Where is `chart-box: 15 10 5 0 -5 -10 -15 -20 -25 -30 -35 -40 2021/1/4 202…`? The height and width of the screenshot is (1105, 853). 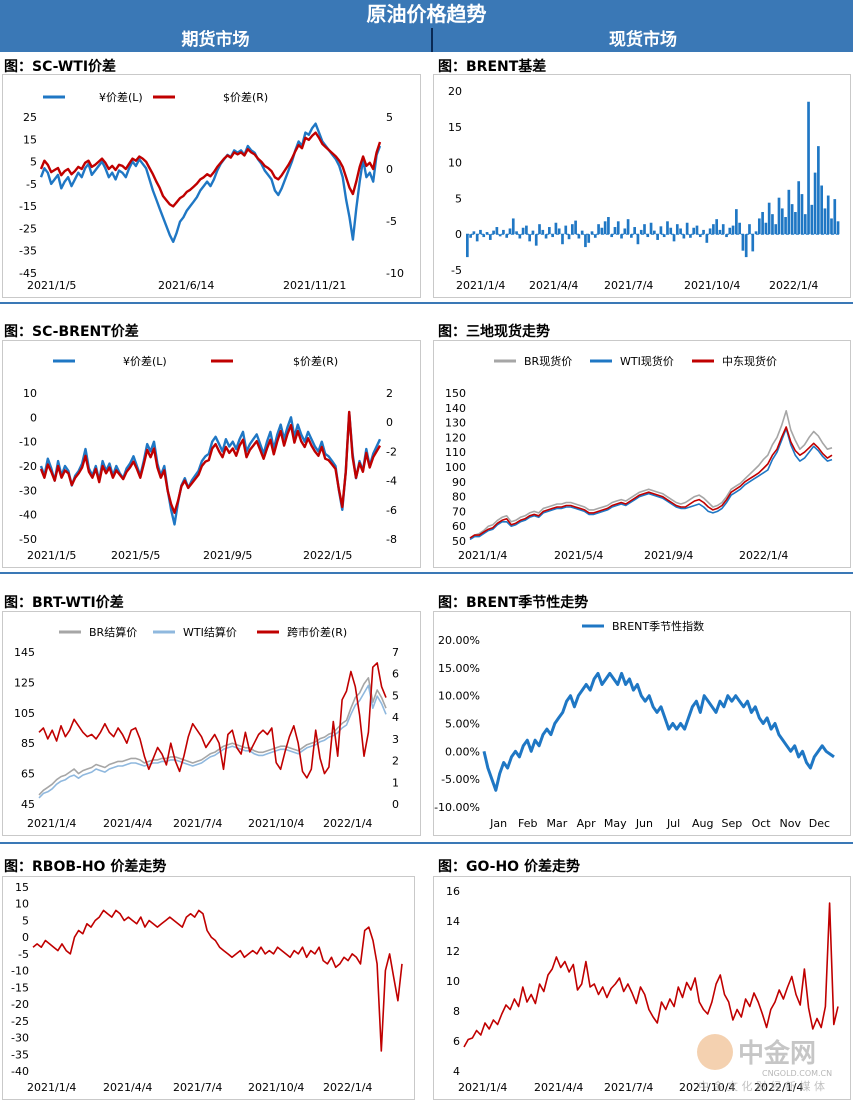
chart-box: 15 10 5 0 -5 -10 -15 -20 -25 -30 -35 -40 2021/1/4 202… is located at coordinates (208, 988).